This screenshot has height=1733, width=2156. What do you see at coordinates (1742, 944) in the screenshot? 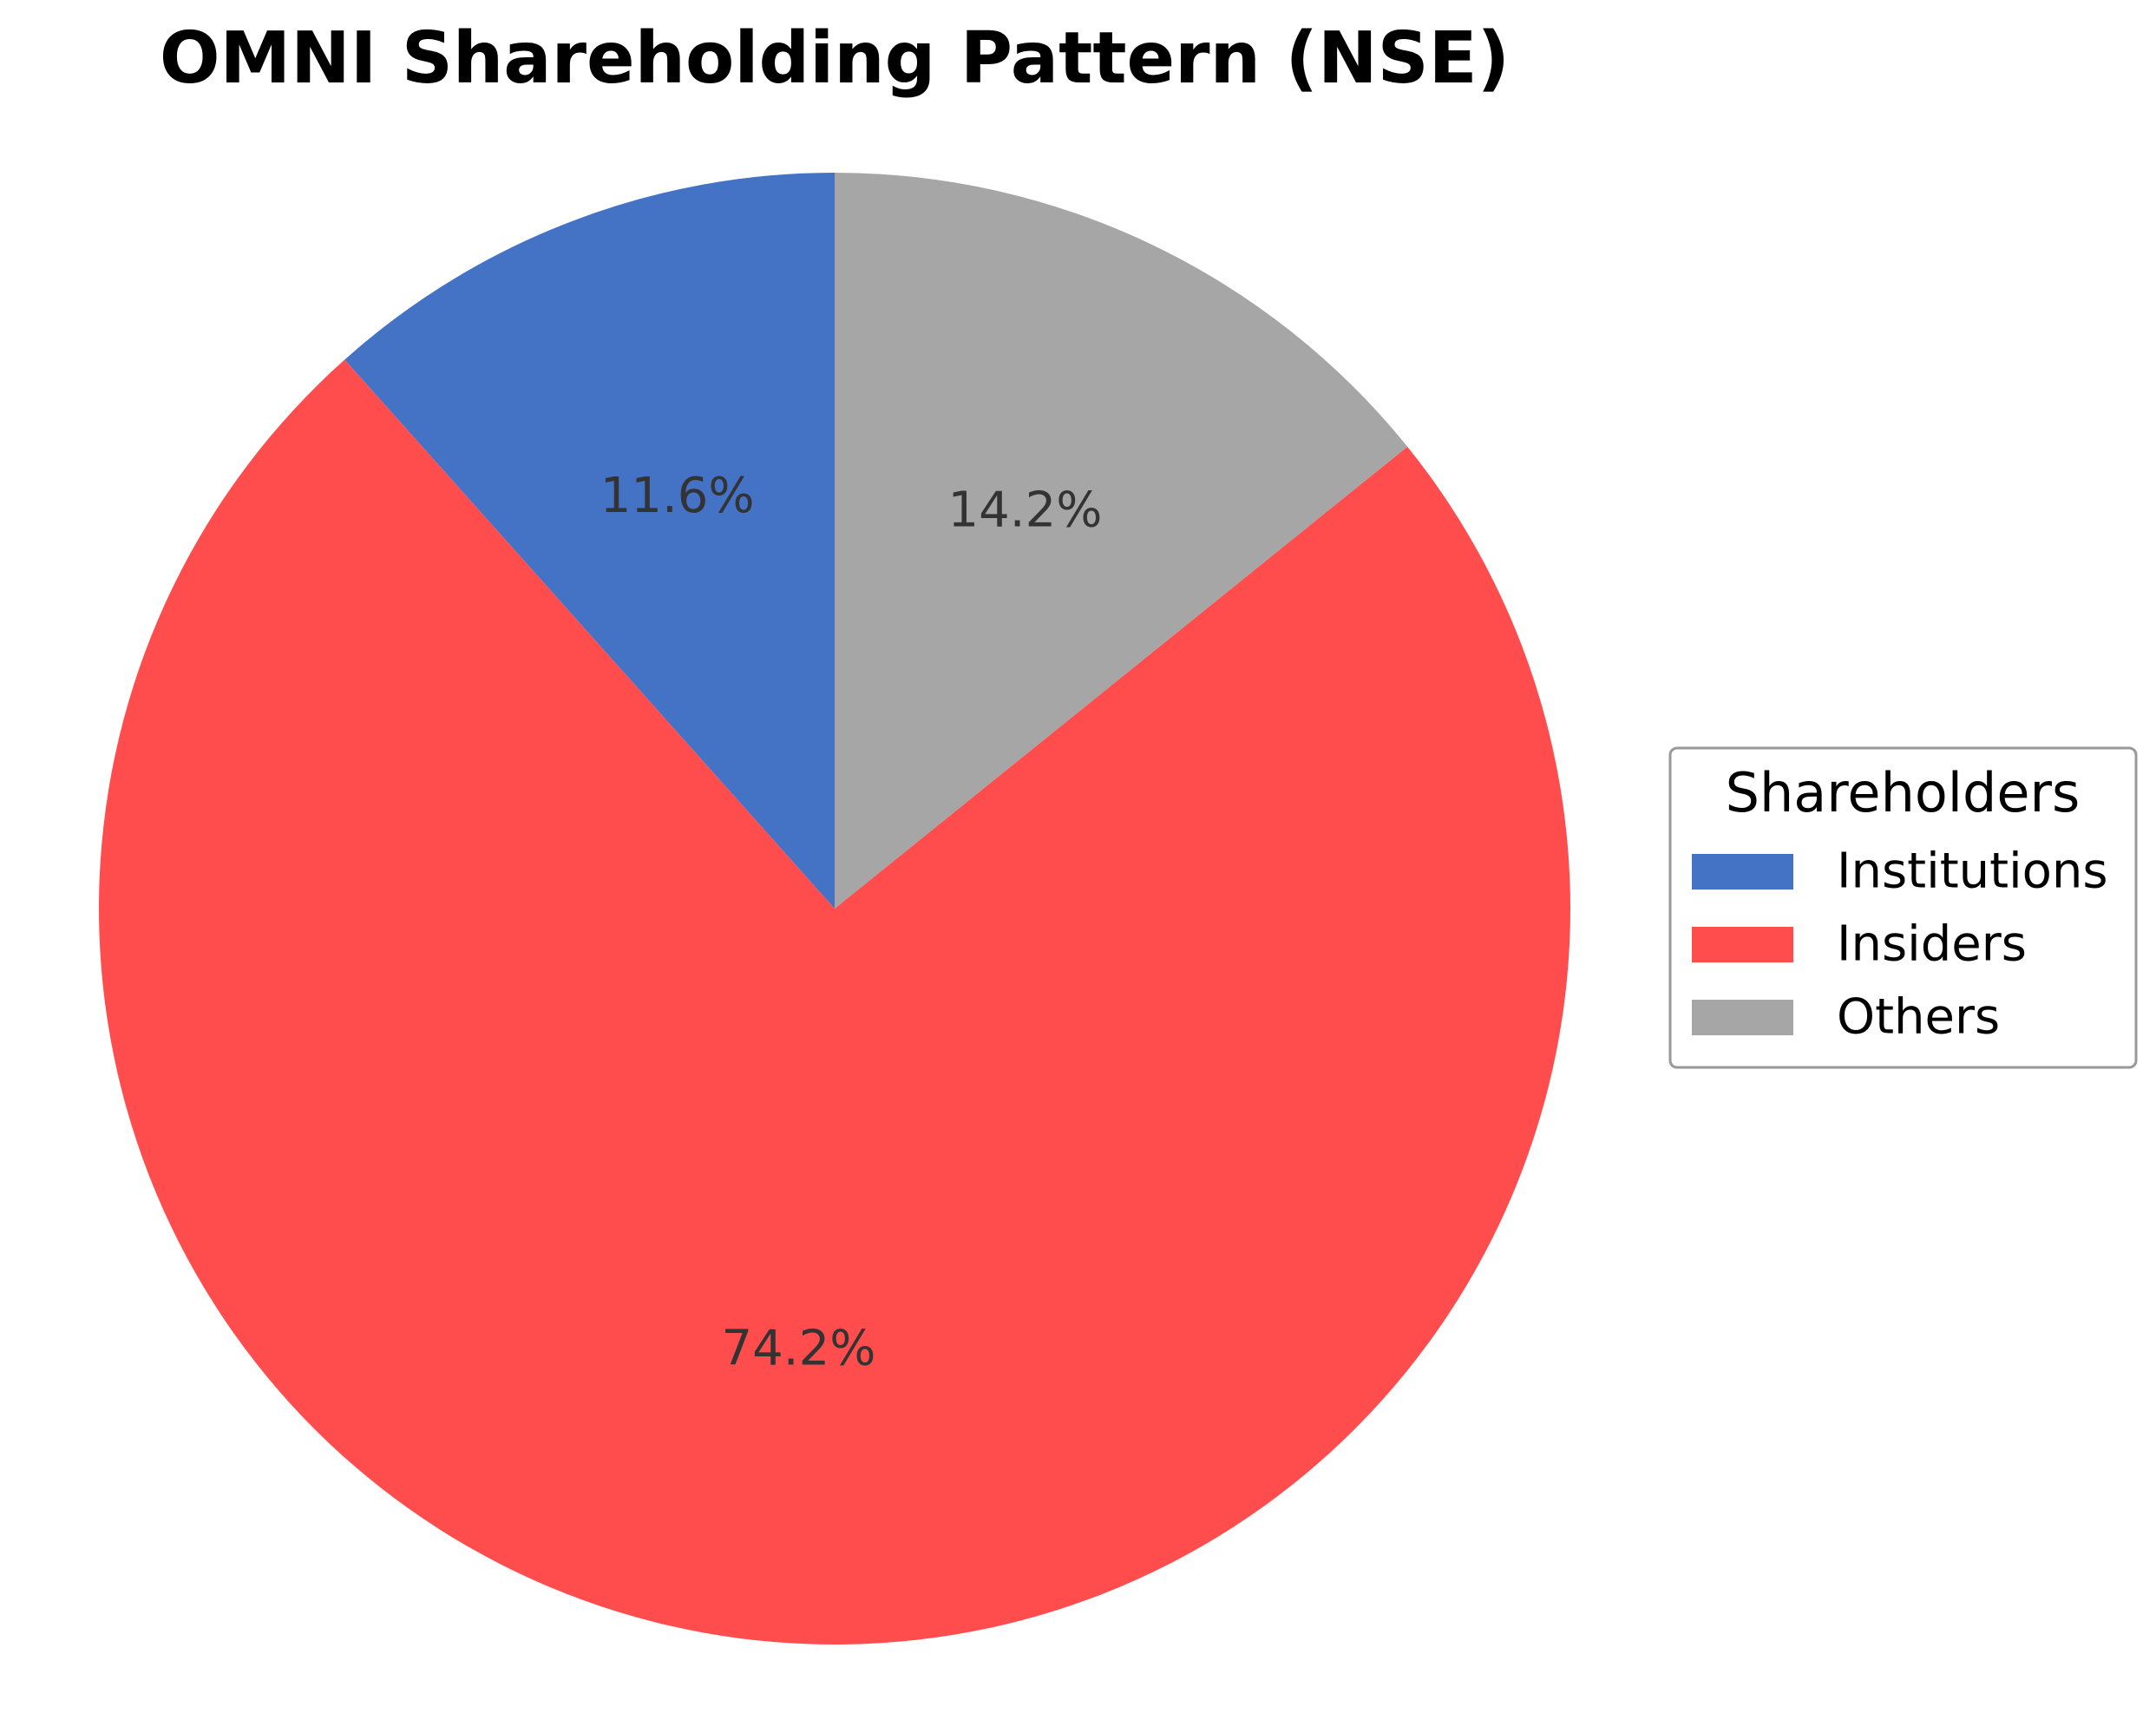
I see `legend-swatch-insiders` at bounding box center [1742, 944].